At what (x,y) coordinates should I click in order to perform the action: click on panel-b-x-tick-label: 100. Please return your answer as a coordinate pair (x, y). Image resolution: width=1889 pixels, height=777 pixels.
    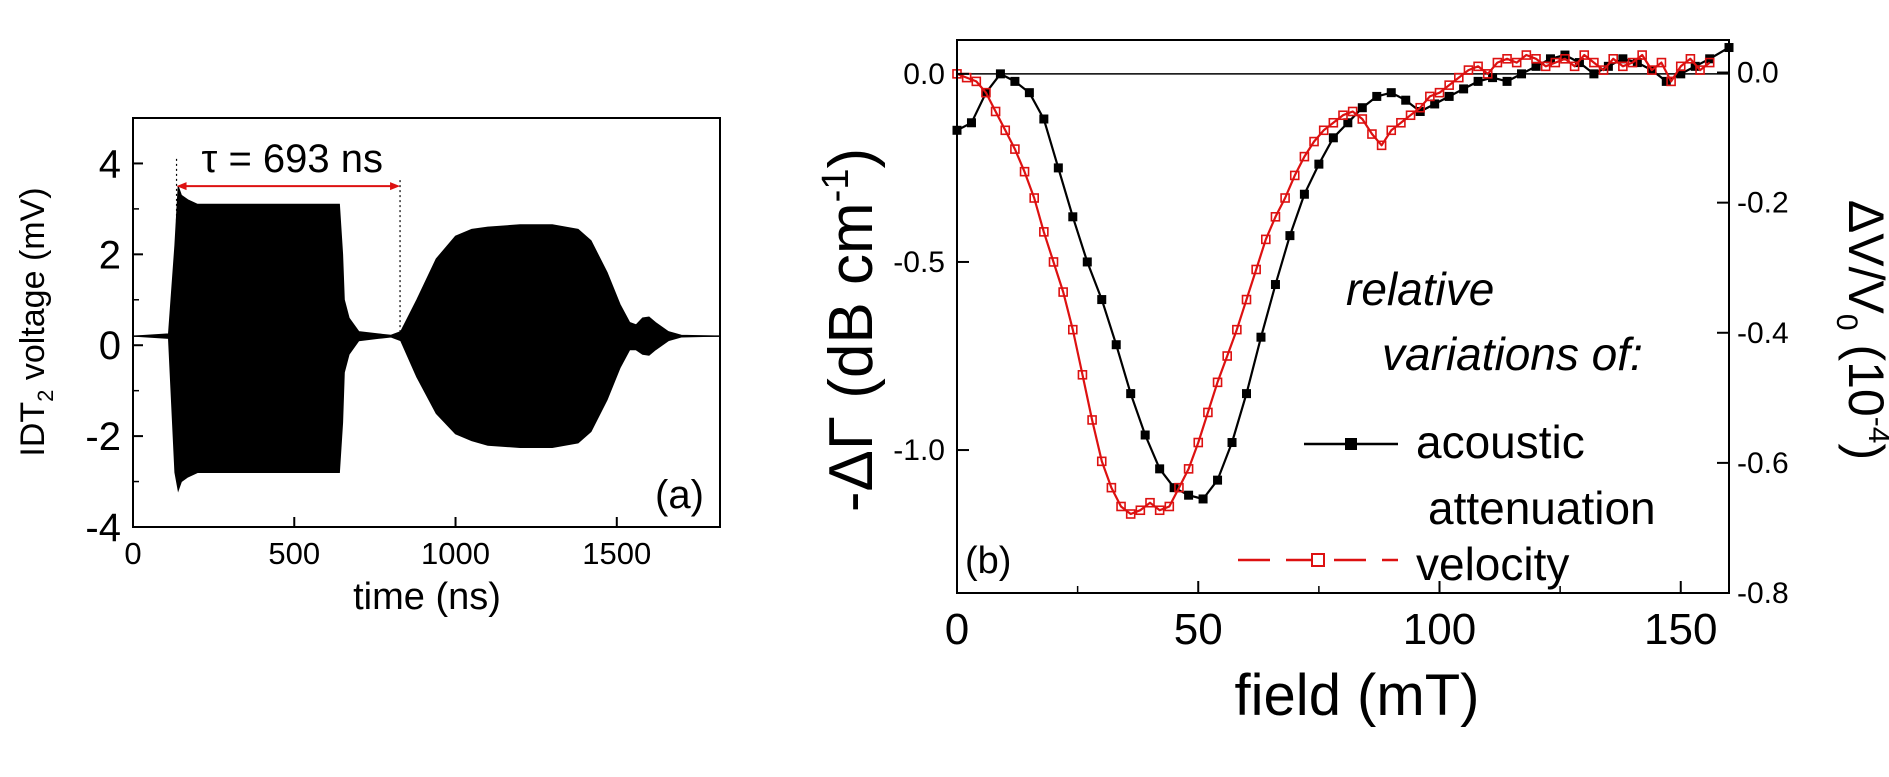
    Looking at the image, I should click on (1439, 629).